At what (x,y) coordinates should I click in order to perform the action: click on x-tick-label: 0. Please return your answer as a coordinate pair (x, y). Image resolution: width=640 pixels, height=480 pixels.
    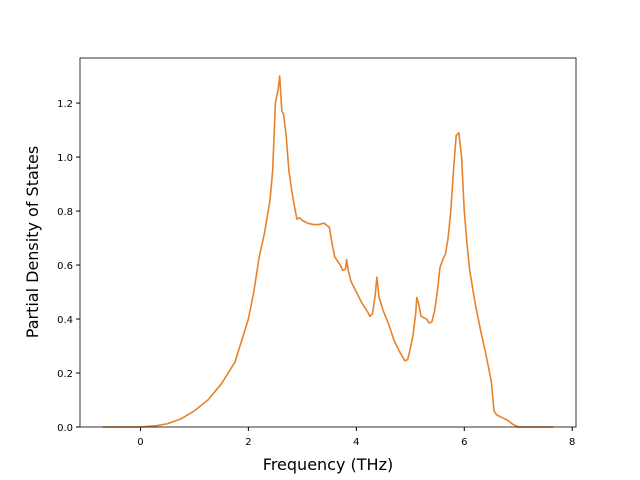
    Looking at the image, I should click on (140, 442).